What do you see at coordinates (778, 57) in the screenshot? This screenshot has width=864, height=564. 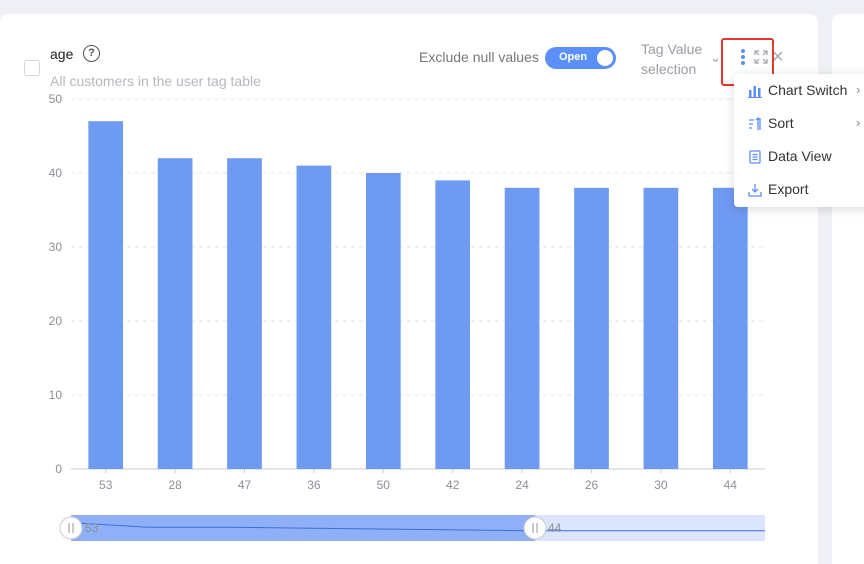 I see `close-icon: ×` at bounding box center [778, 57].